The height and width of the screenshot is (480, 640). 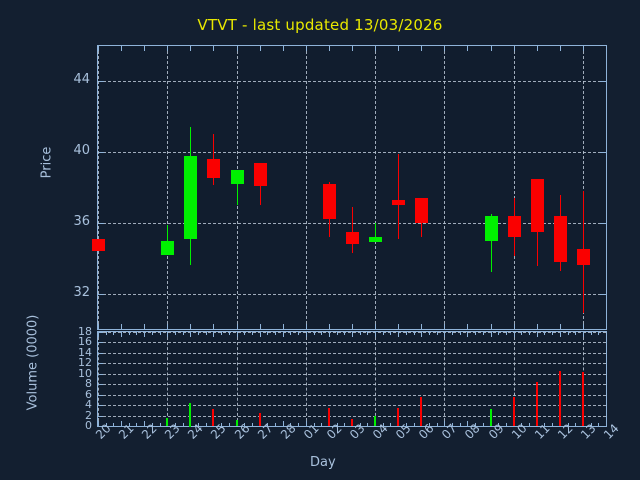 I want to click on volume-tick-label: 10, so click(x=85, y=373).